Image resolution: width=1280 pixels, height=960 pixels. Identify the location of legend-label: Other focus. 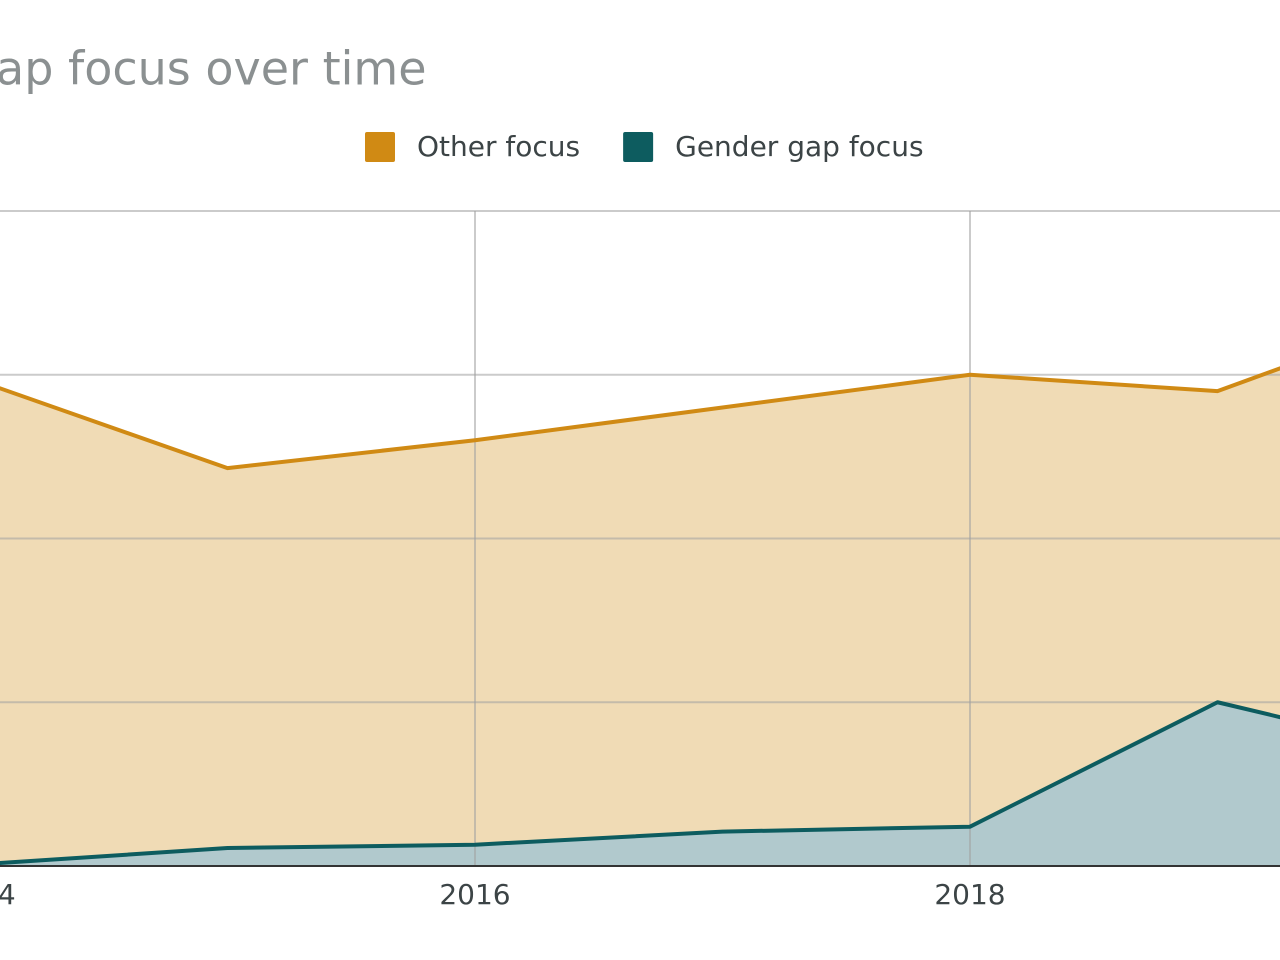
(498, 146).